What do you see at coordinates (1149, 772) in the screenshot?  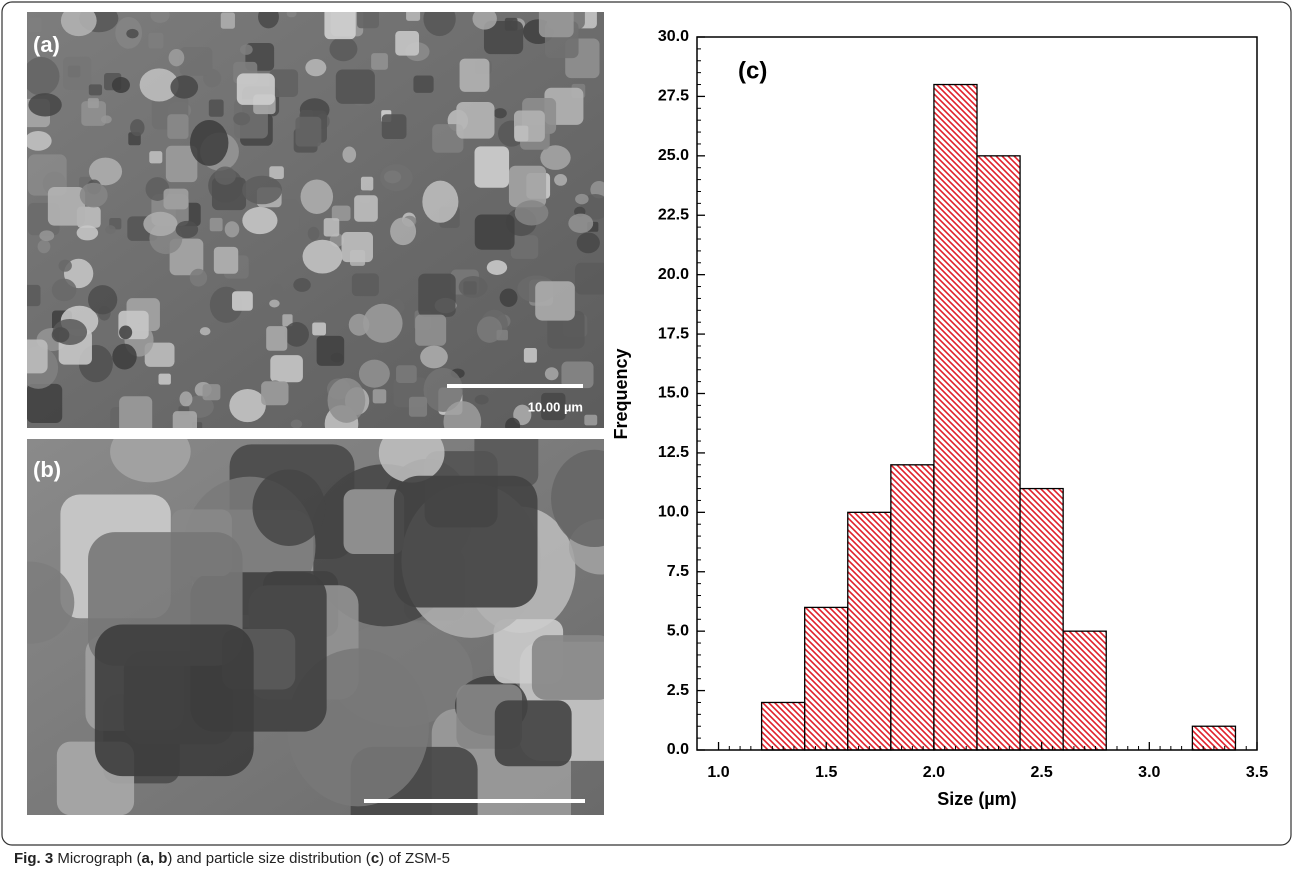 I see `x-tick-label: 3.0` at bounding box center [1149, 772].